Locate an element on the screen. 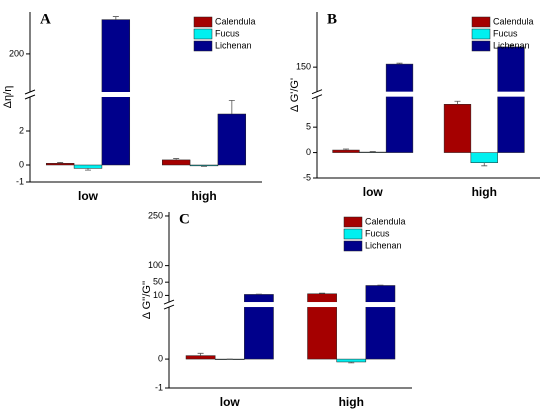  y-tick-label: 50 is located at coordinates (158, 282).